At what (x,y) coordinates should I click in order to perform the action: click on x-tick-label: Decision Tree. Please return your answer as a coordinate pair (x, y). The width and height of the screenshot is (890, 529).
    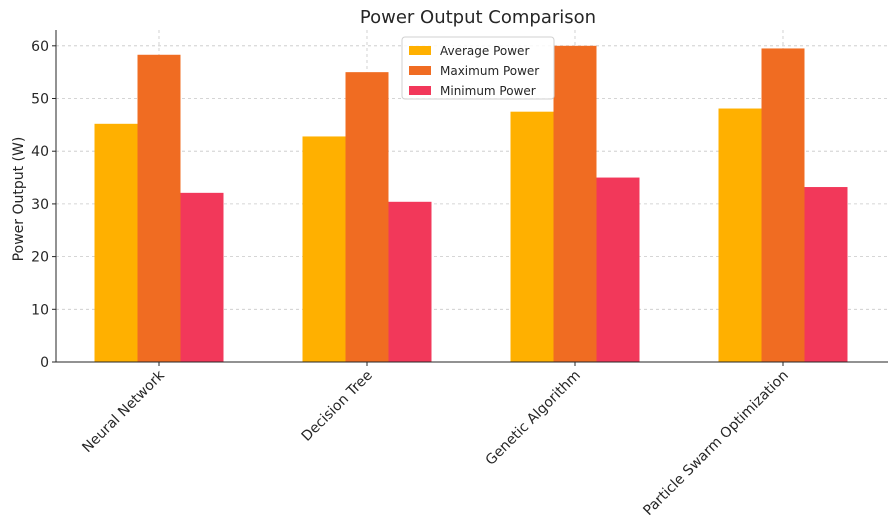
    Looking at the image, I should click on (337, 406).